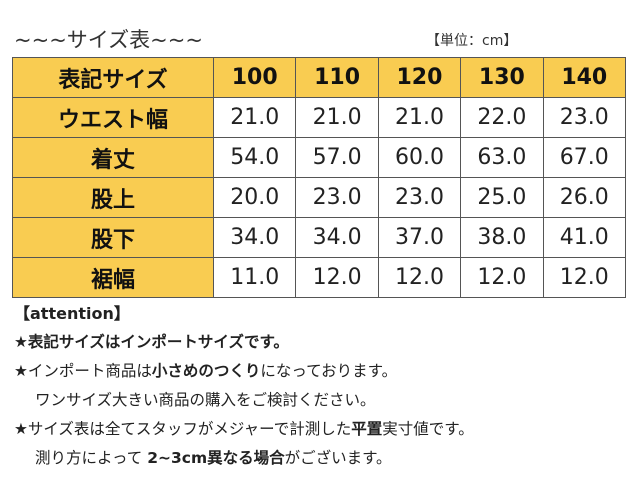  I want to click on table-row: ウエスト幅 21.0 21.0 21.0 22.0 23.0, so click(319, 117).